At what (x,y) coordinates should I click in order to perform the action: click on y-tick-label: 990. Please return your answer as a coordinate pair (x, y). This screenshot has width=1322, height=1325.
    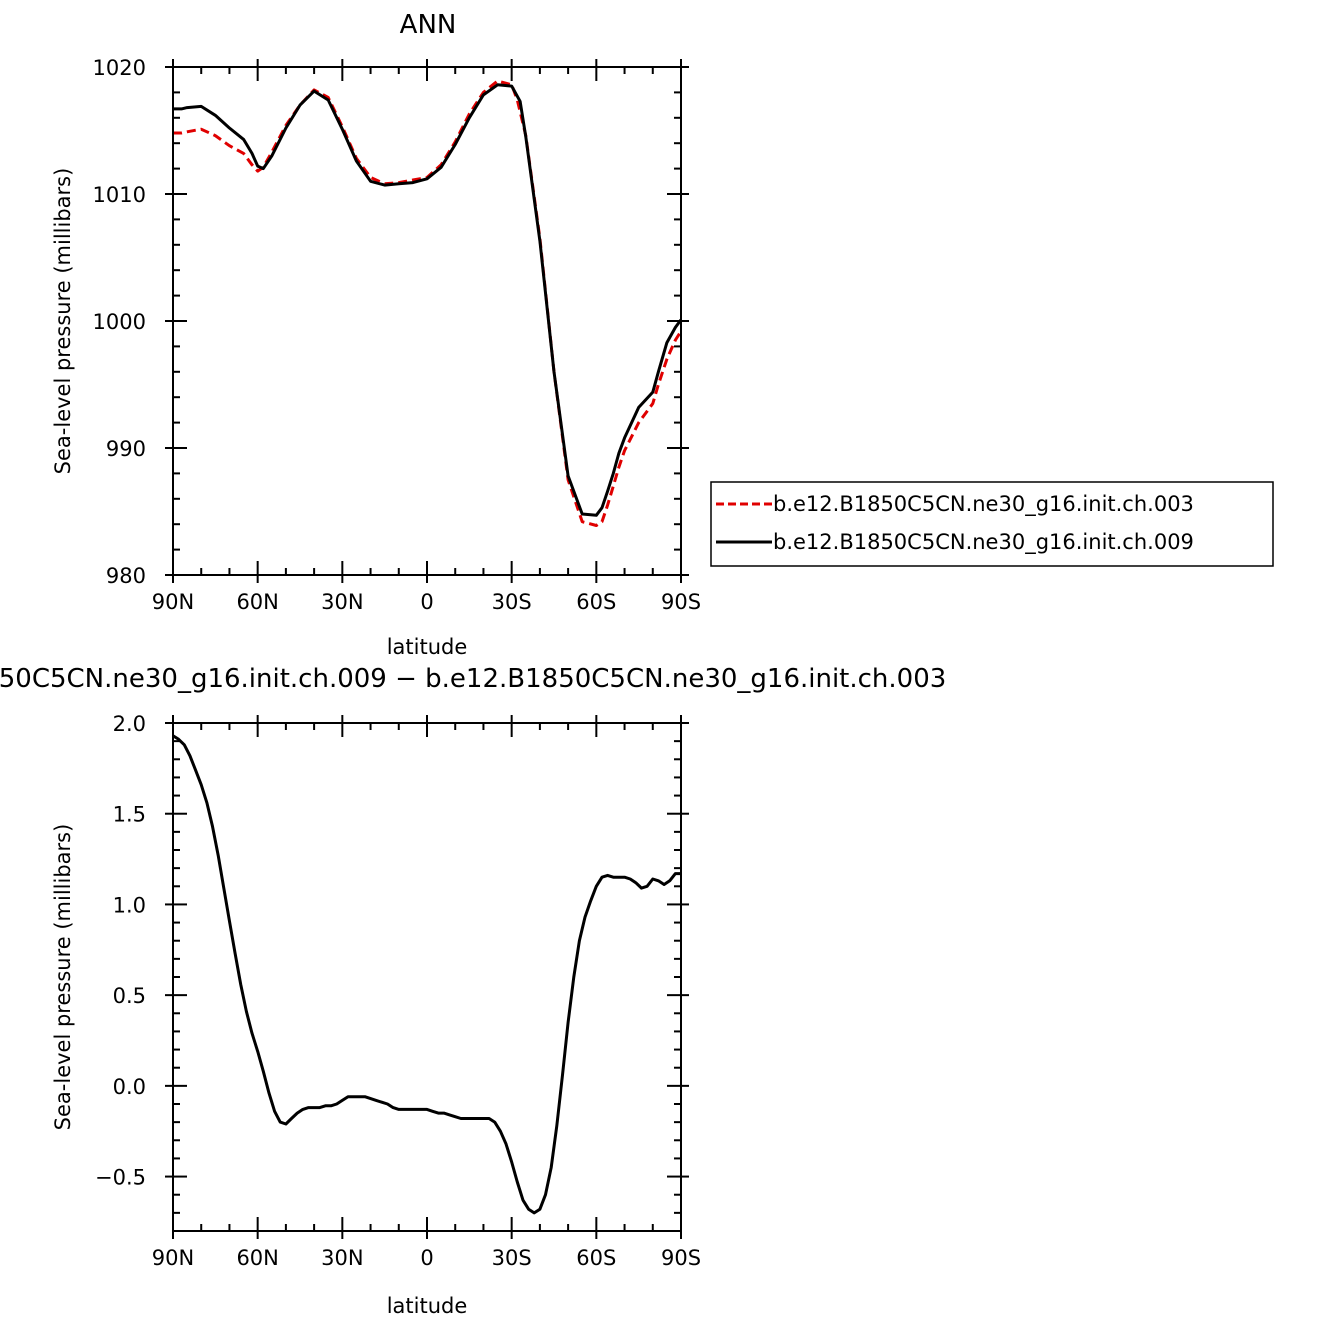
    Looking at the image, I should click on (126, 449).